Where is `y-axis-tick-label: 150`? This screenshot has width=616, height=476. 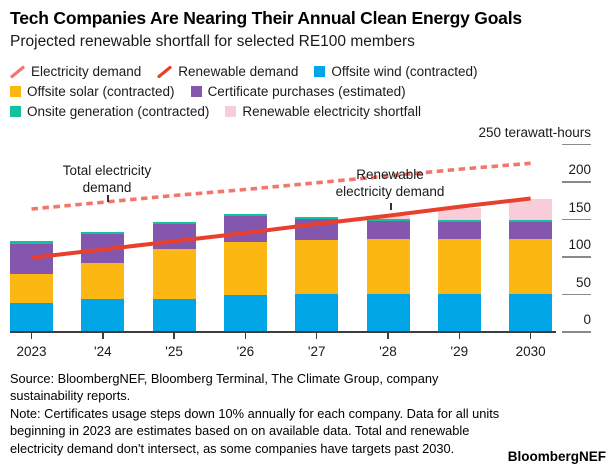
y-axis-tick-label: 150 is located at coordinates (579, 207).